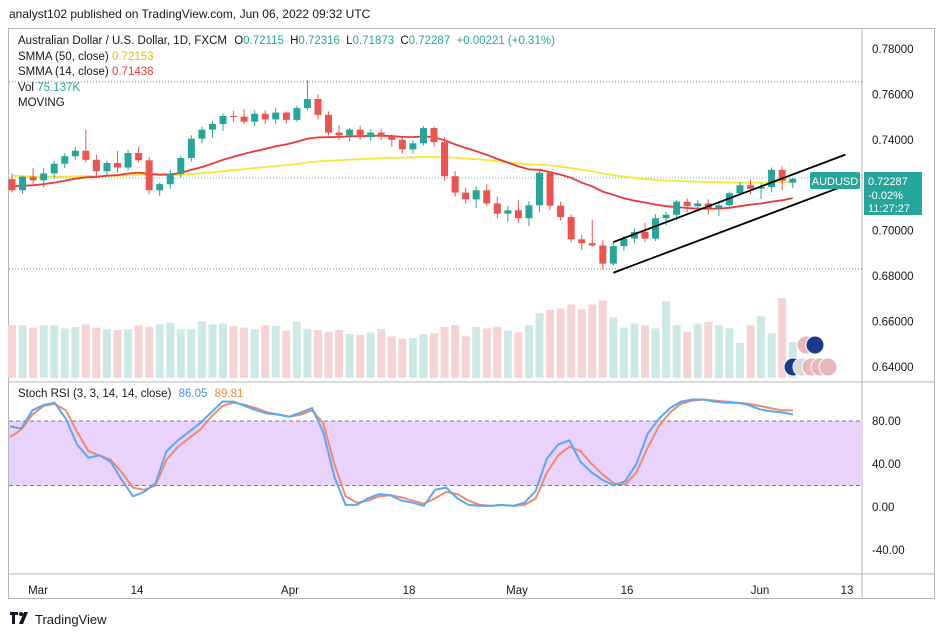  Describe the element at coordinates (63, 72) in the screenshot. I see `smma14-label: SMMA (14, close)` at that location.